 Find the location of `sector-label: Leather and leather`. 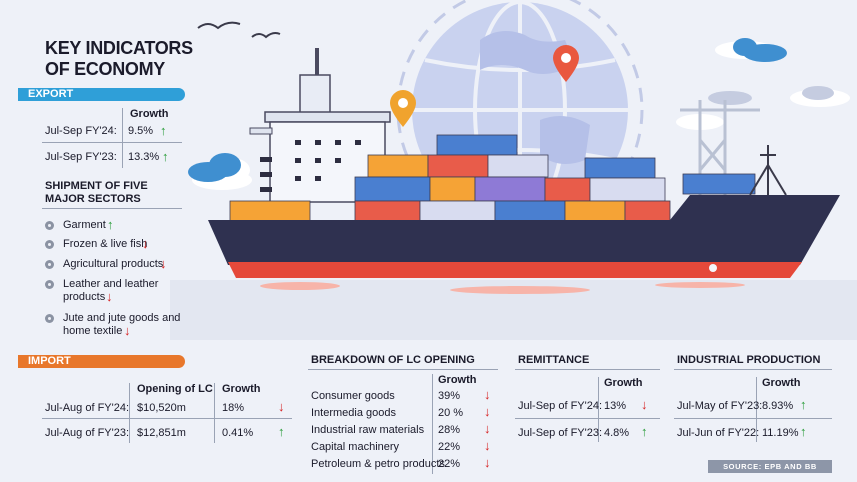

sector-label: Leather and leather is located at coordinates (111, 284).